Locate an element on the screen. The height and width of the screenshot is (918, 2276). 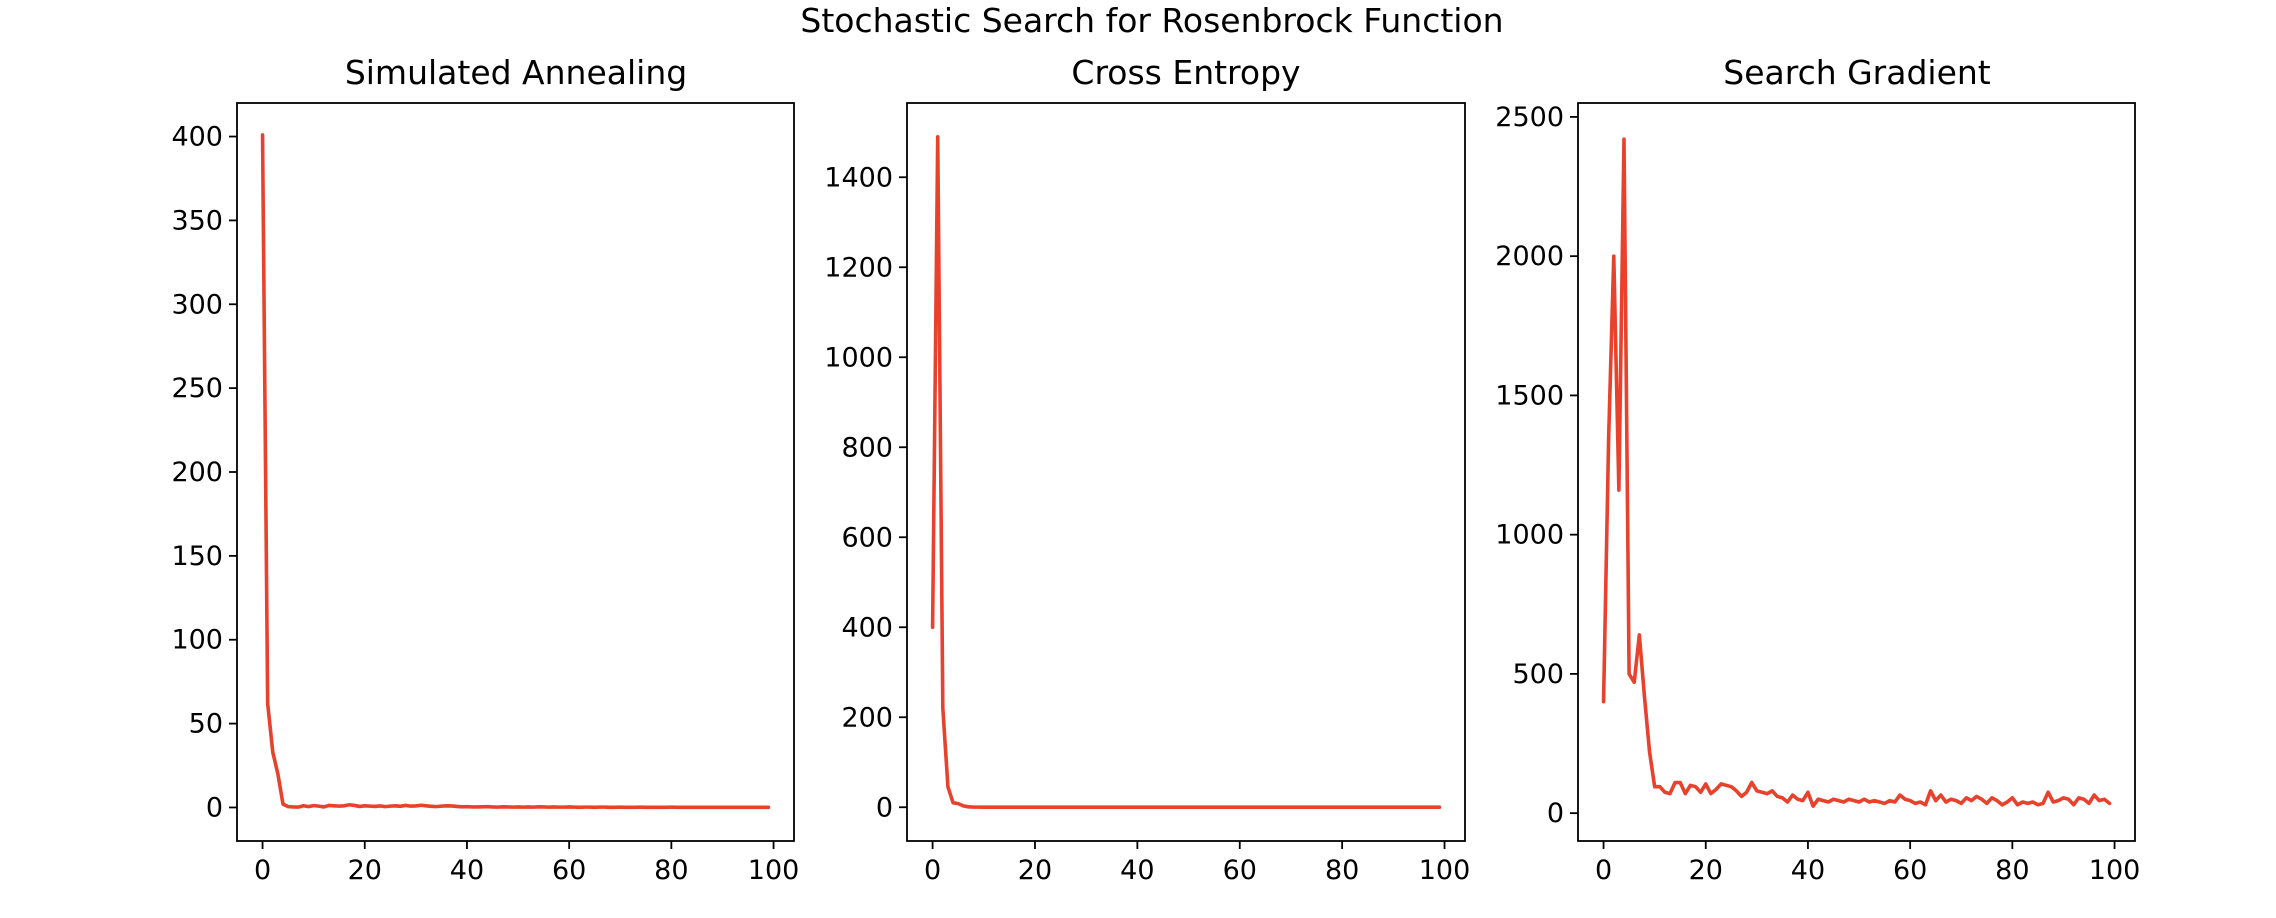
y-tick-label: 1500 is located at coordinates (1529, 395).